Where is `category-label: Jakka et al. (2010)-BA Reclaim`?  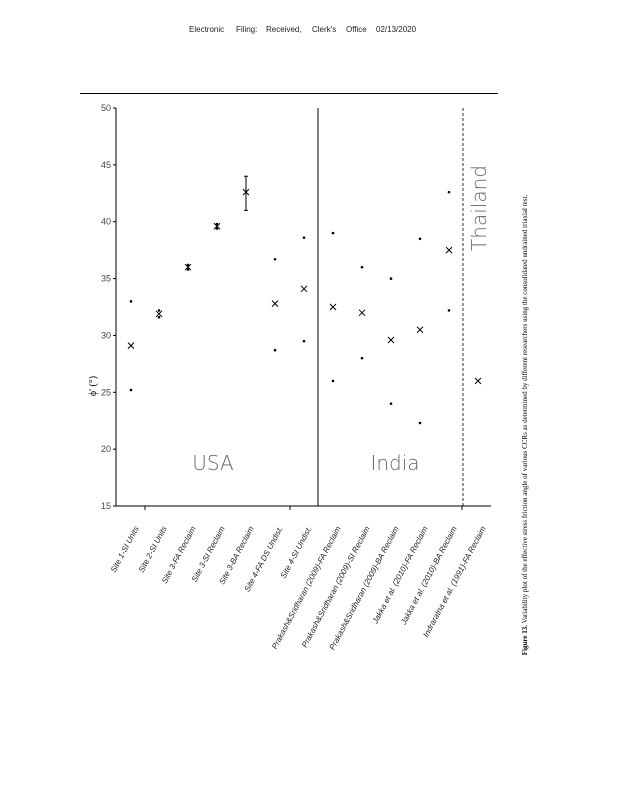
category-label: Jakka et al. (2010)-BA Reclaim is located at coordinates (429, 575).